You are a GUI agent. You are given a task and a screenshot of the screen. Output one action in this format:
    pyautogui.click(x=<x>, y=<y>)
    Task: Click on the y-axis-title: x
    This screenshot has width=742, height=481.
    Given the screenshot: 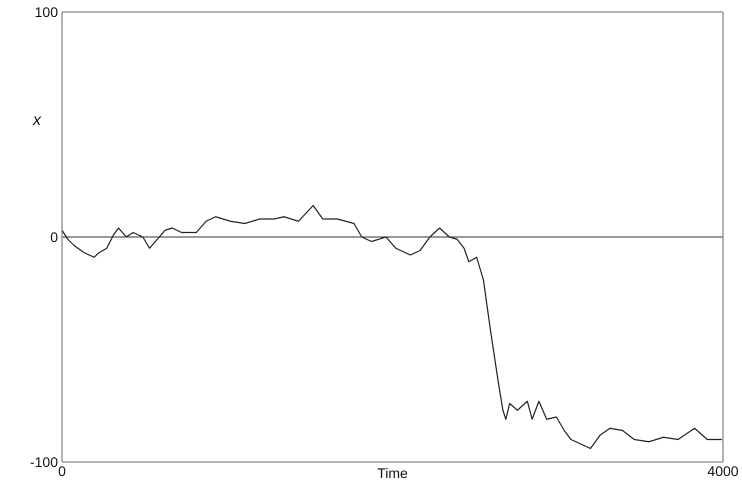 What is the action you would take?
    pyautogui.click(x=37, y=120)
    